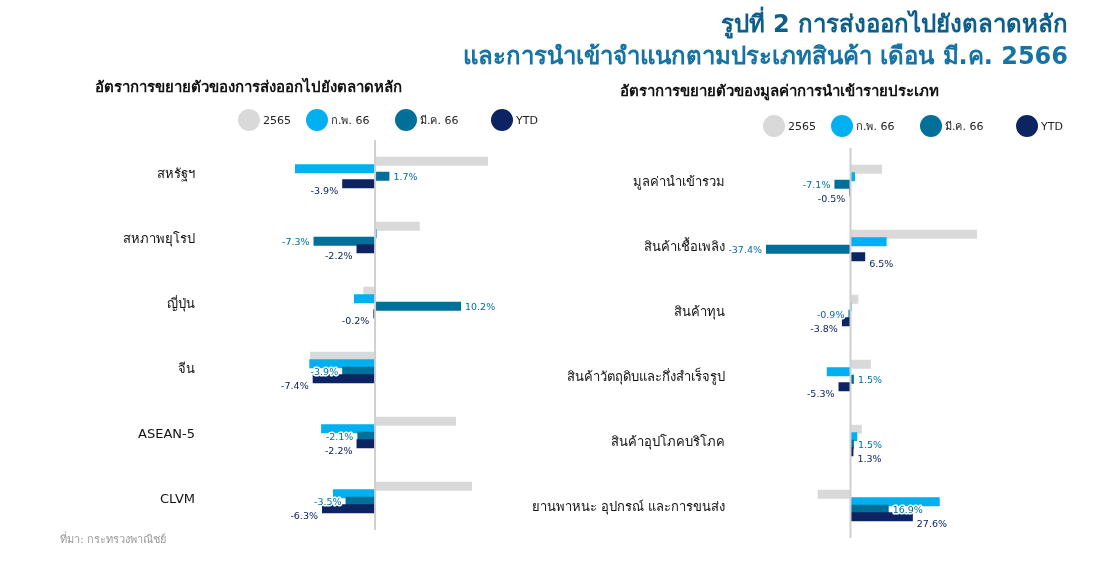 This screenshot has height=563, width=1094. I want to click on y-tick-label: ญี่ปุ่น, so click(181, 303).